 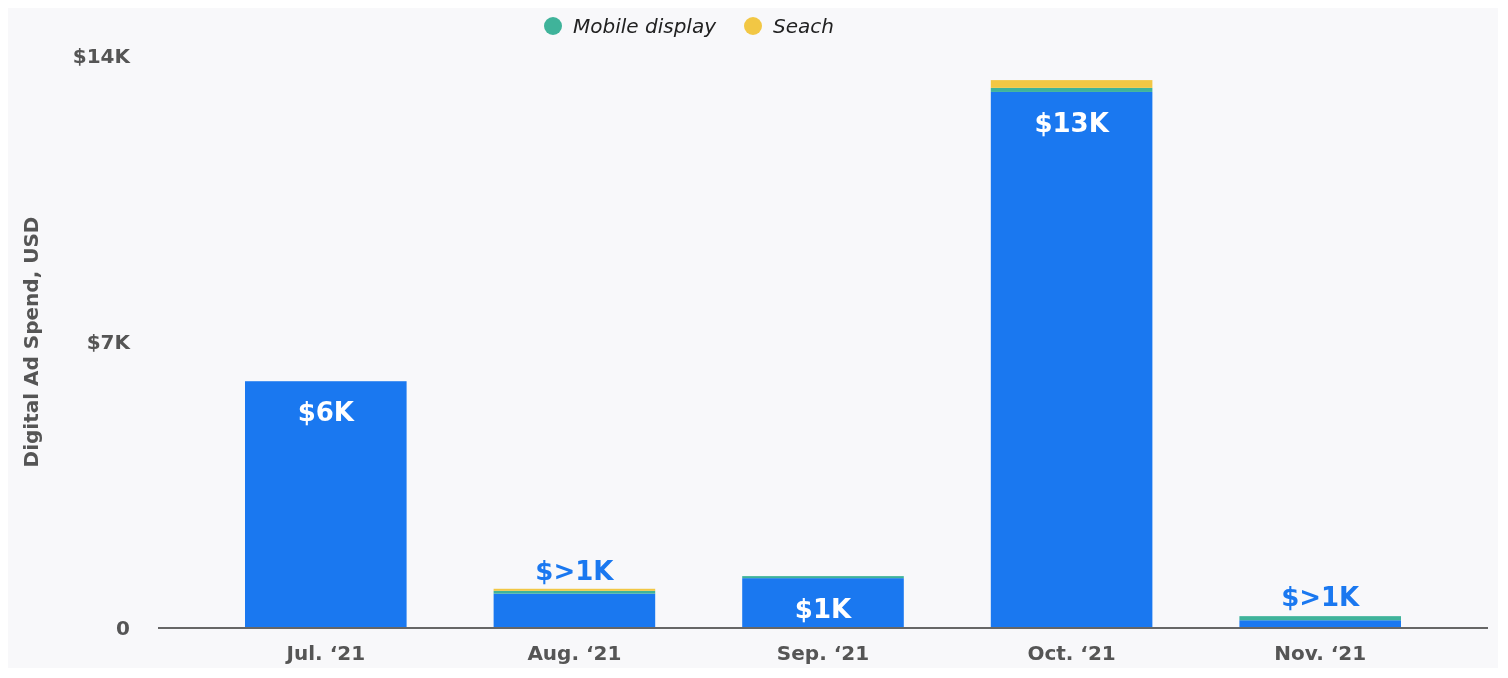 I want to click on x-tick-label: Sep. ‘21, so click(x=823, y=653).